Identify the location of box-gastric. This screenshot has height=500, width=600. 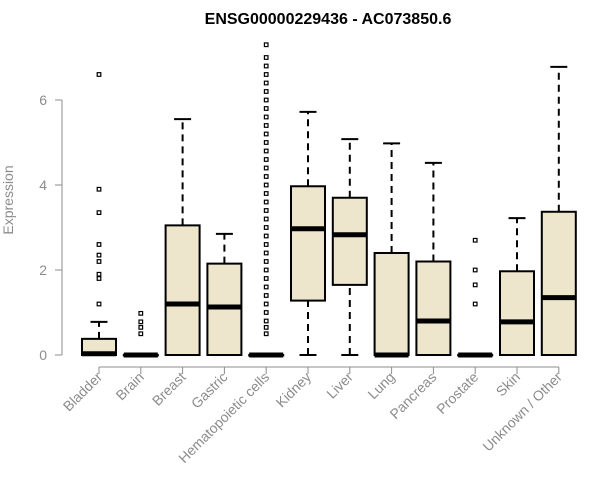
(224, 294).